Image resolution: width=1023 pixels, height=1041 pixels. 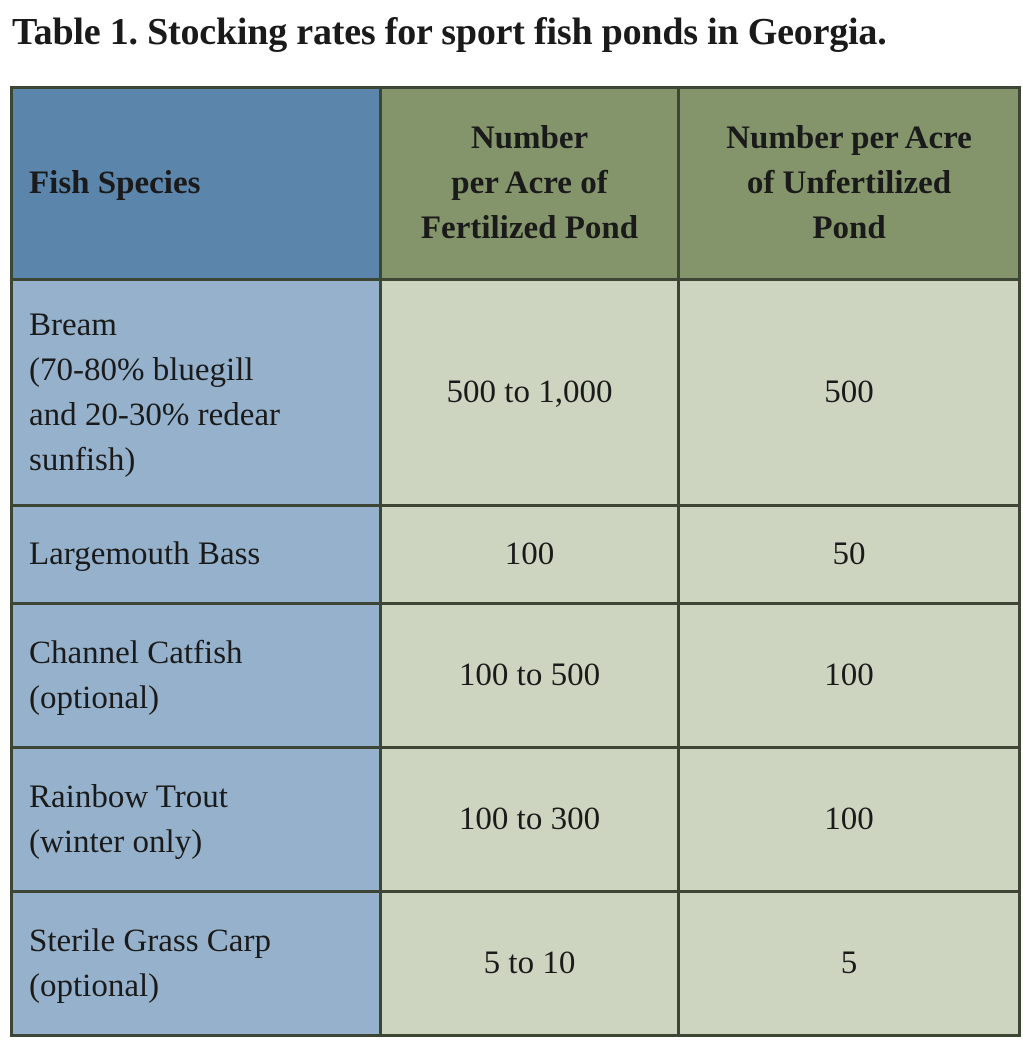 I want to click on header-unfertilized-line: Number per Acre, so click(x=849, y=138).